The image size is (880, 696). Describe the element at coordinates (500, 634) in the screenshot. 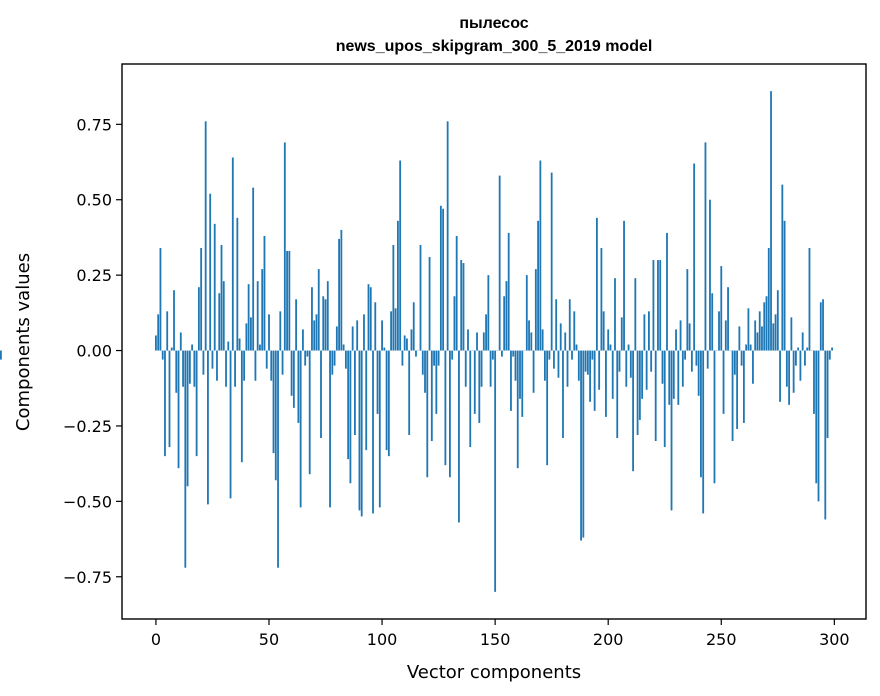

I see `x-axis-ticks: 0 50 100 150 200 250 300` at that location.